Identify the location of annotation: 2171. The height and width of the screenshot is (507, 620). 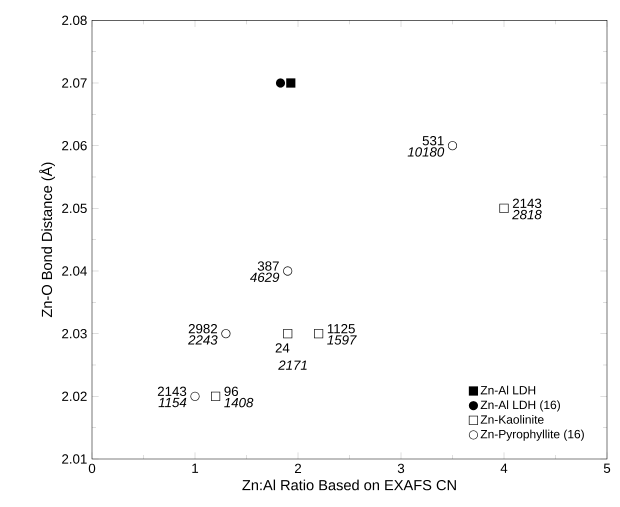
(292, 365).